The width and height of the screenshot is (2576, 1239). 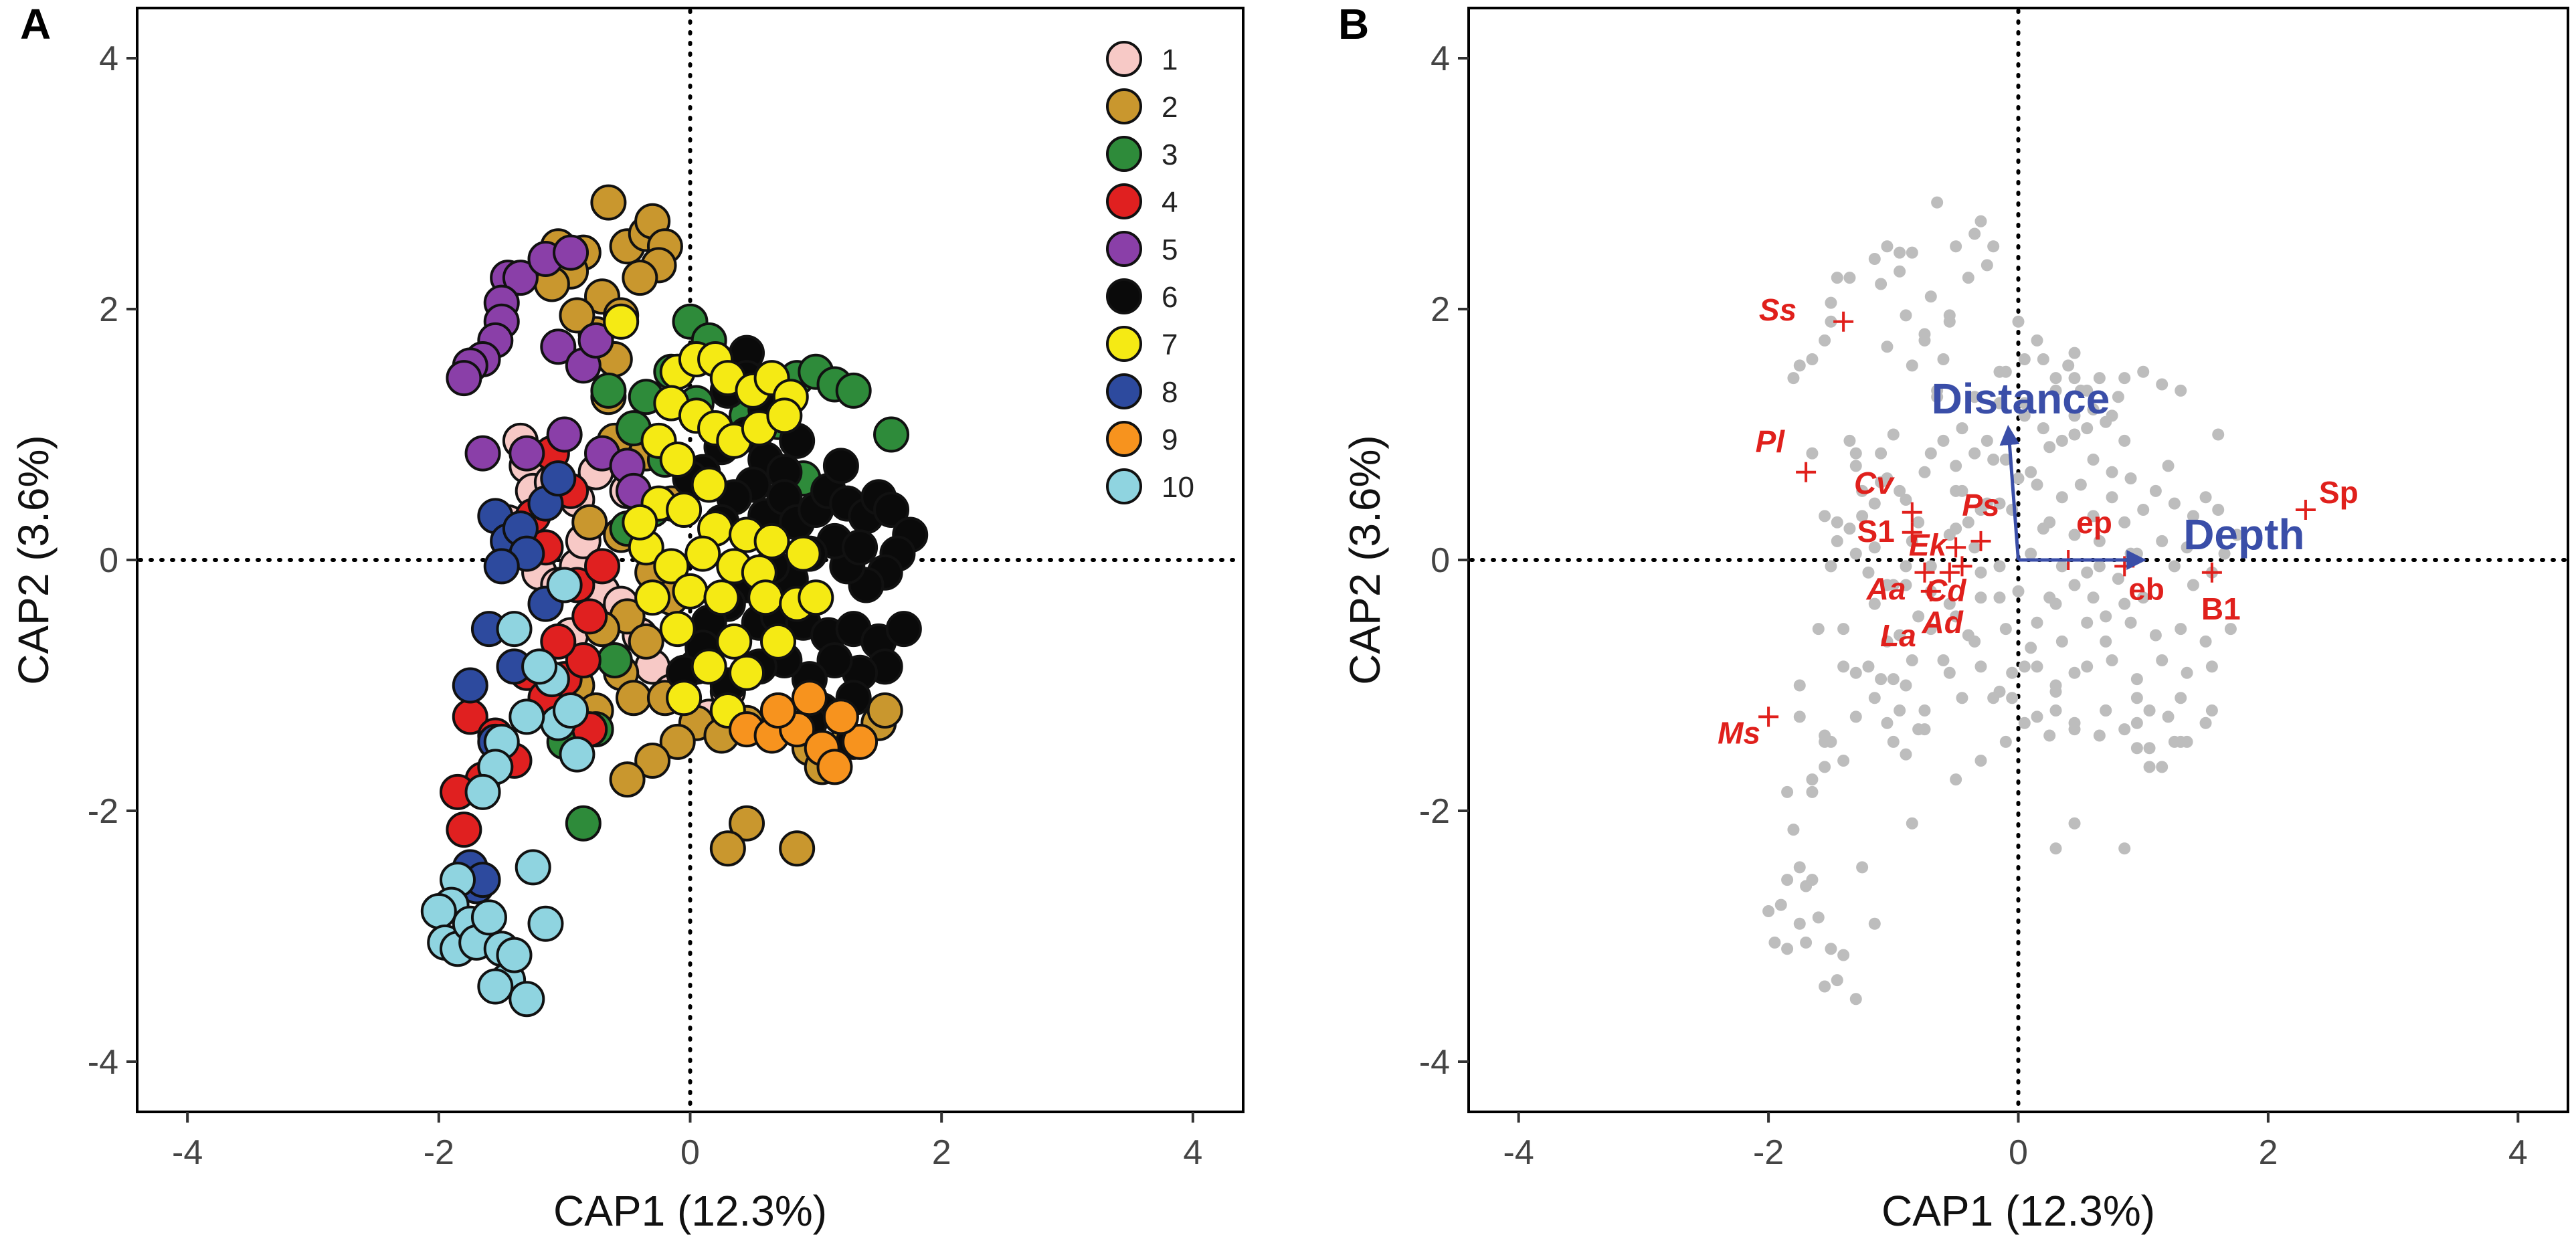 What do you see at coordinates (187, 1153) in the screenshot?
I see `x-tick-label: -4` at bounding box center [187, 1153].